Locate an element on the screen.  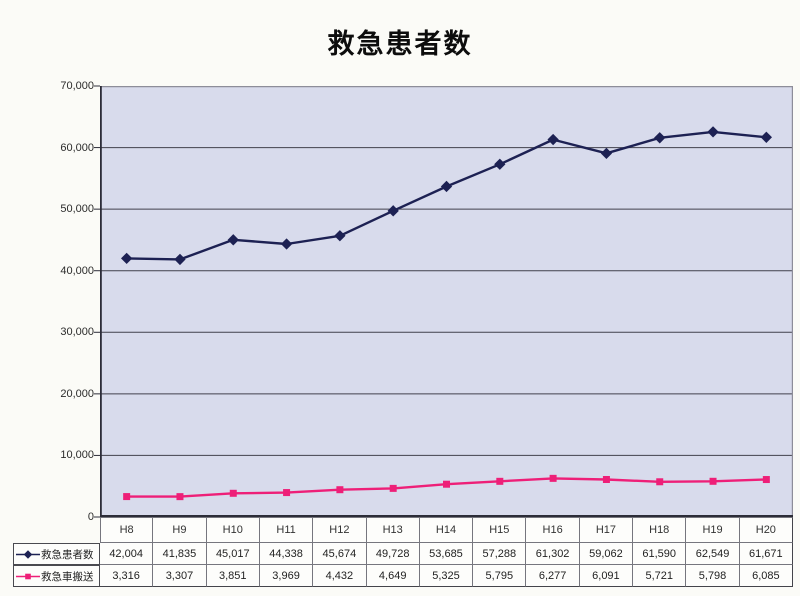
x-category-cell: H15 is located at coordinates (500, 530).